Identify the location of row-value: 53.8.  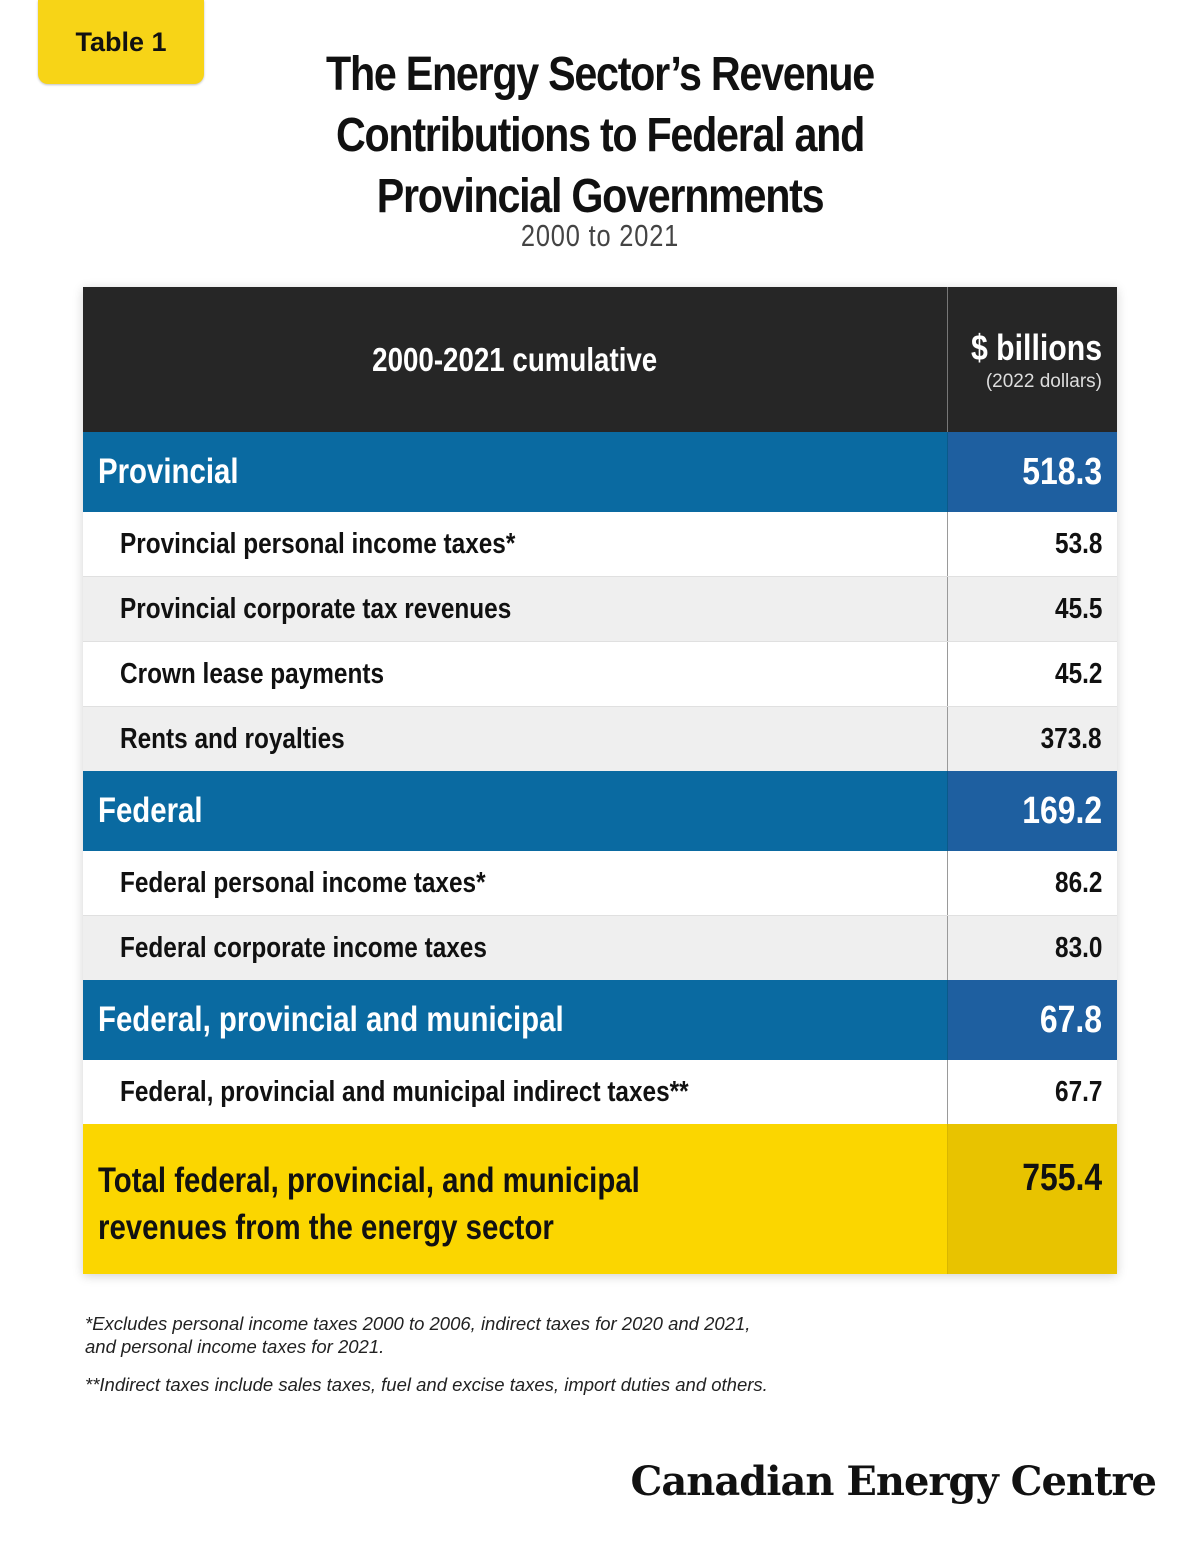
(1078, 543).